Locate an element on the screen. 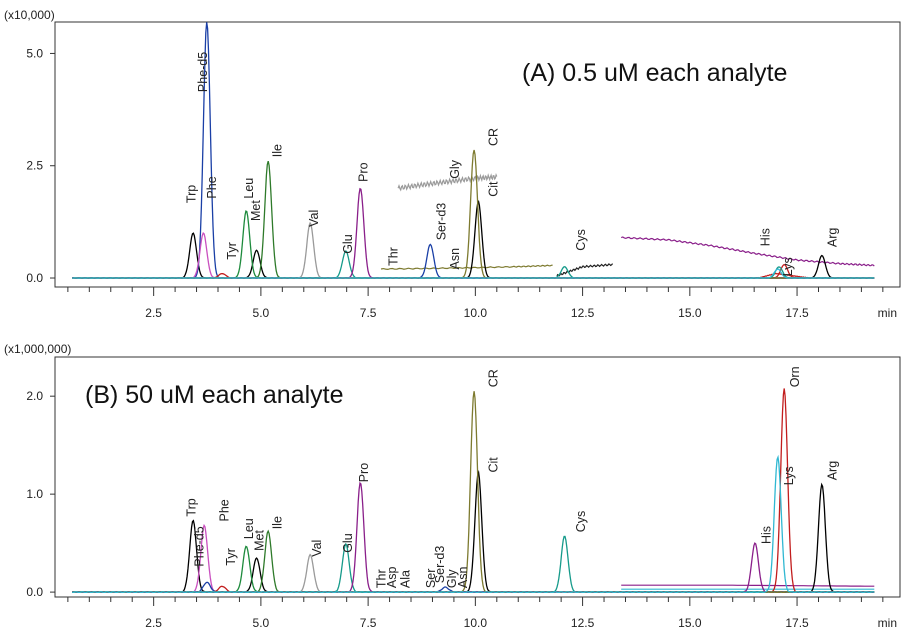 This screenshot has height=630, width=902. peak-label: Orn is located at coordinates (795, 376).